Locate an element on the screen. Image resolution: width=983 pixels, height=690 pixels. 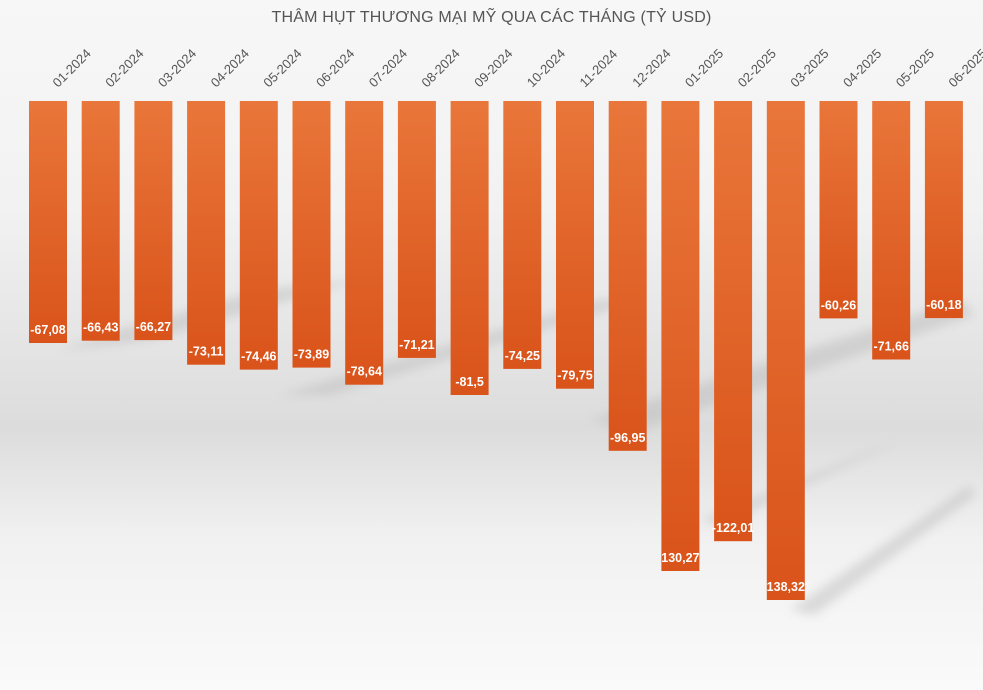
bar-09-2024 is located at coordinates (469, 248).